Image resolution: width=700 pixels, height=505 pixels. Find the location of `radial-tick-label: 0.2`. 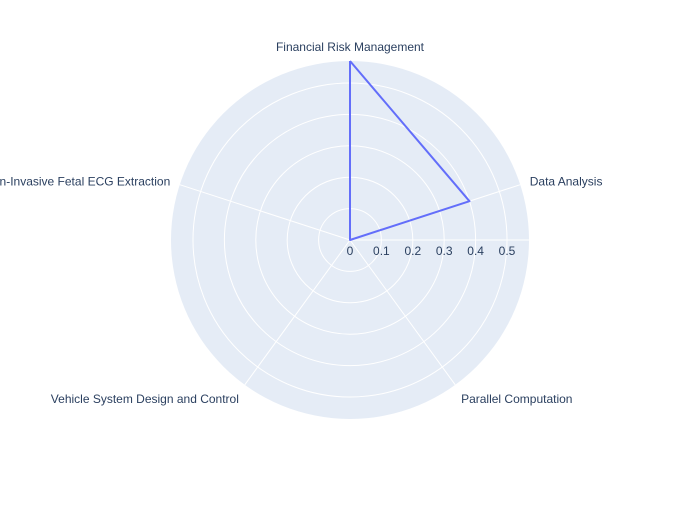

radial-tick-label: 0.2 is located at coordinates (412, 251).